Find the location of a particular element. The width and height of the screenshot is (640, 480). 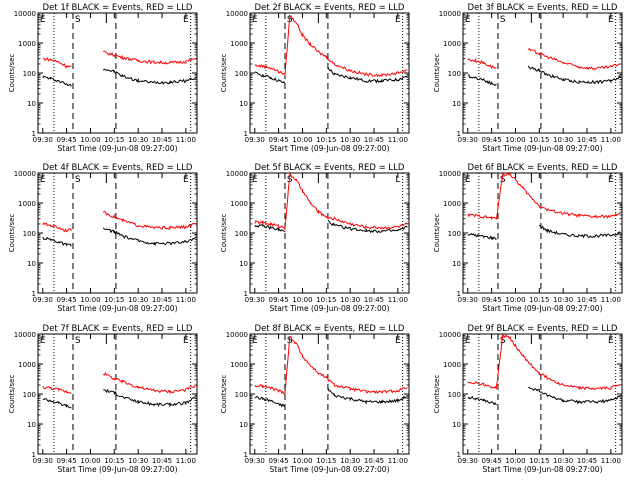

chart-title: Det 7f BLACK = Events, RED = LLD is located at coordinates (118, 329).